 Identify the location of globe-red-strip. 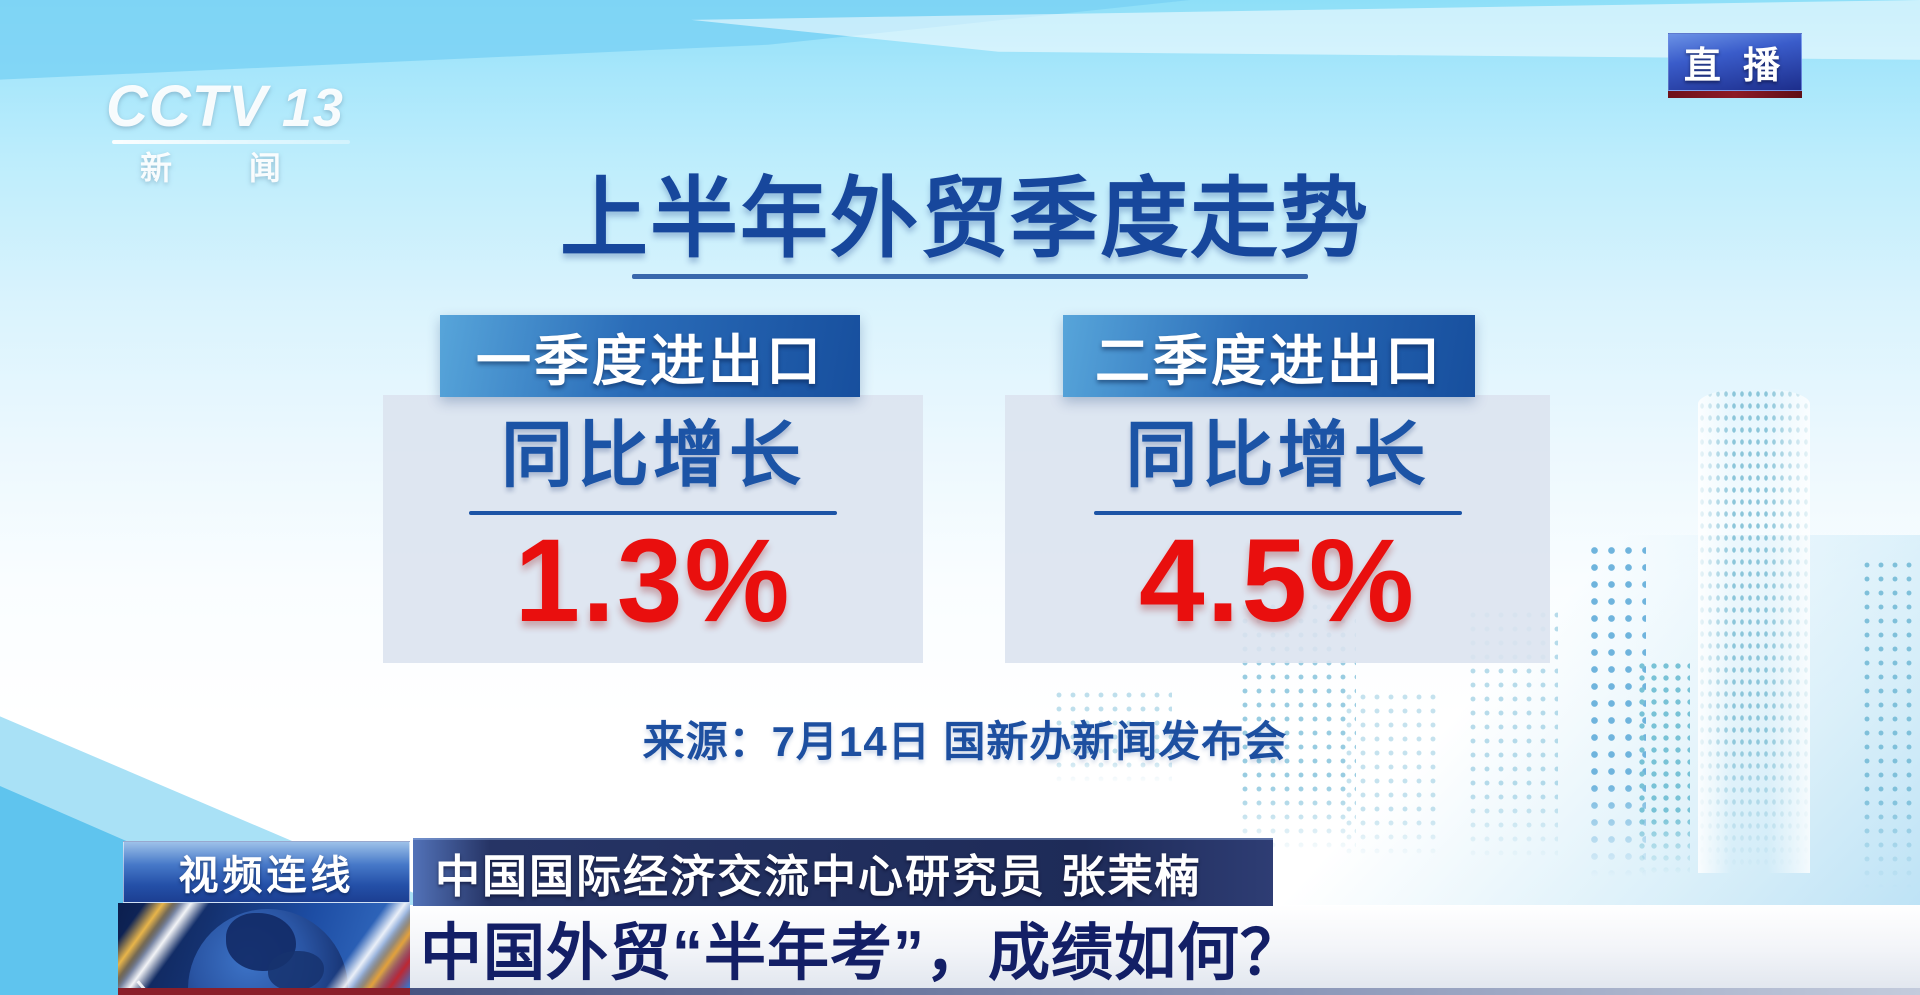
(264, 991).